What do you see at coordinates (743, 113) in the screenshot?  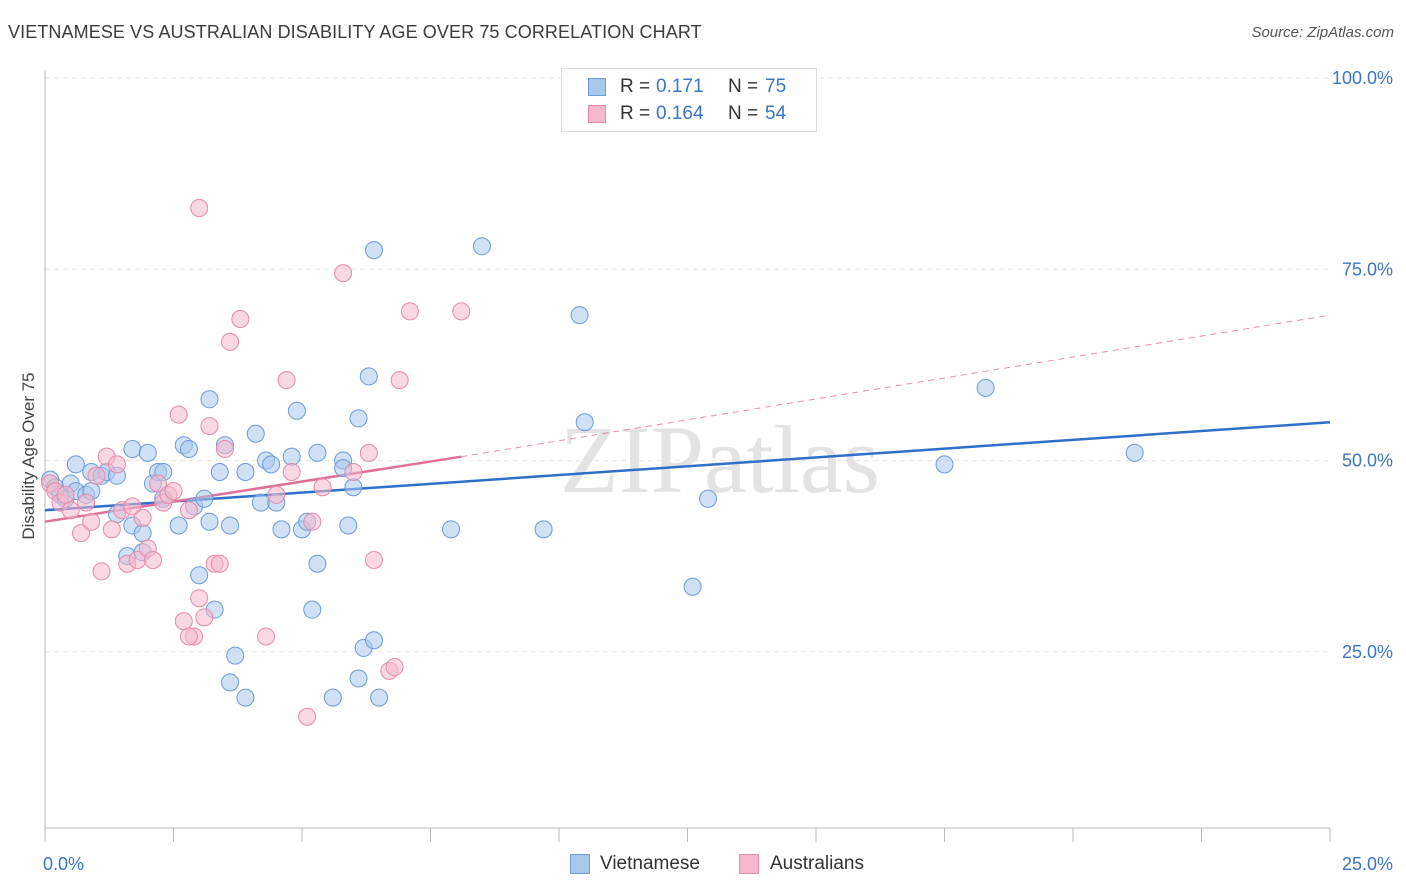 I see `legend-n-label: N =` at bounding box center [743, 113].